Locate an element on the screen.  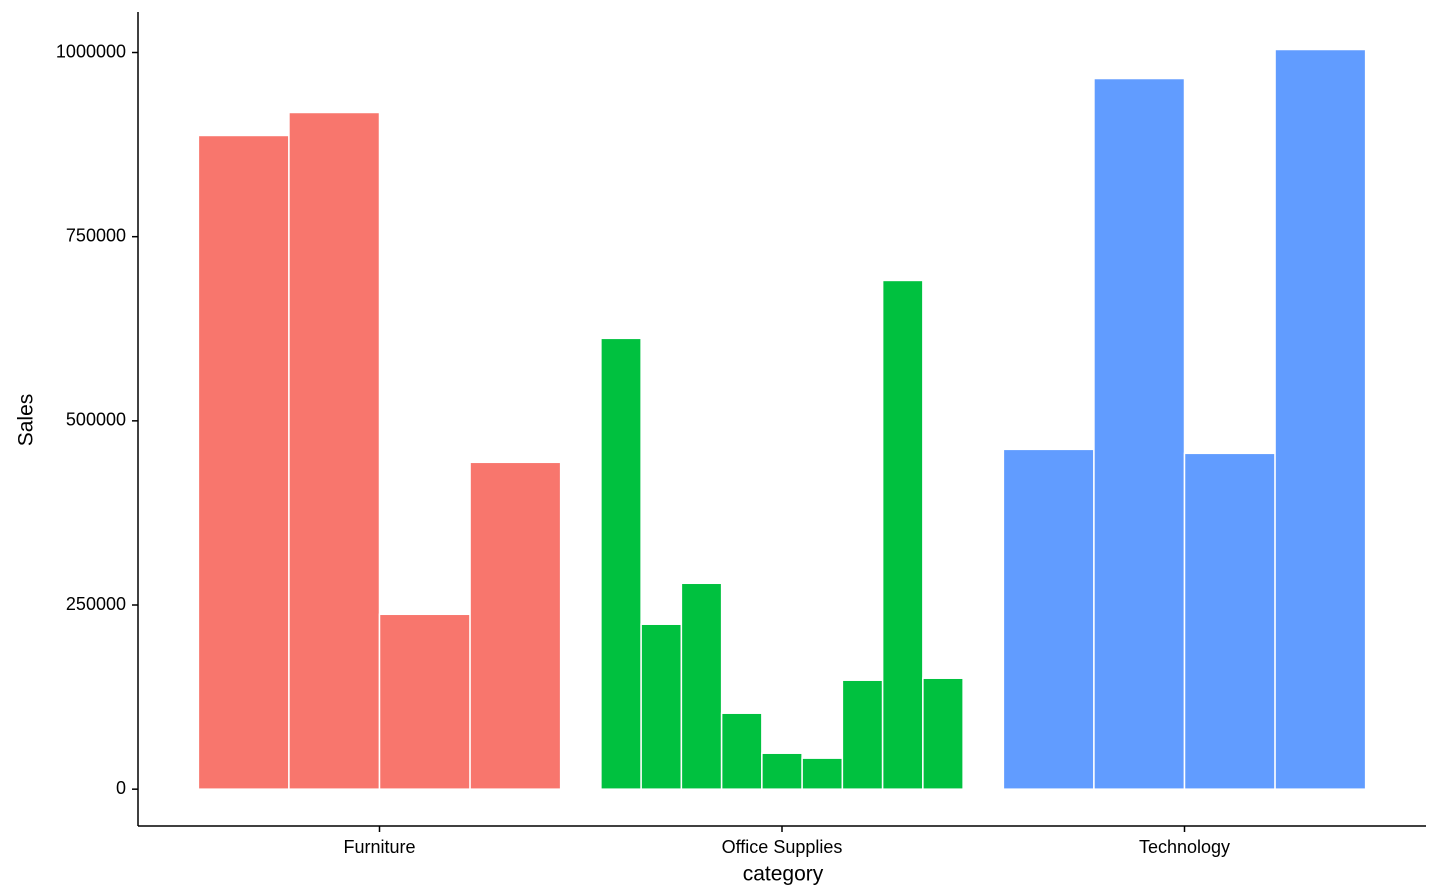
x-tick-label: Technology is located at coordinates (1184, 847).